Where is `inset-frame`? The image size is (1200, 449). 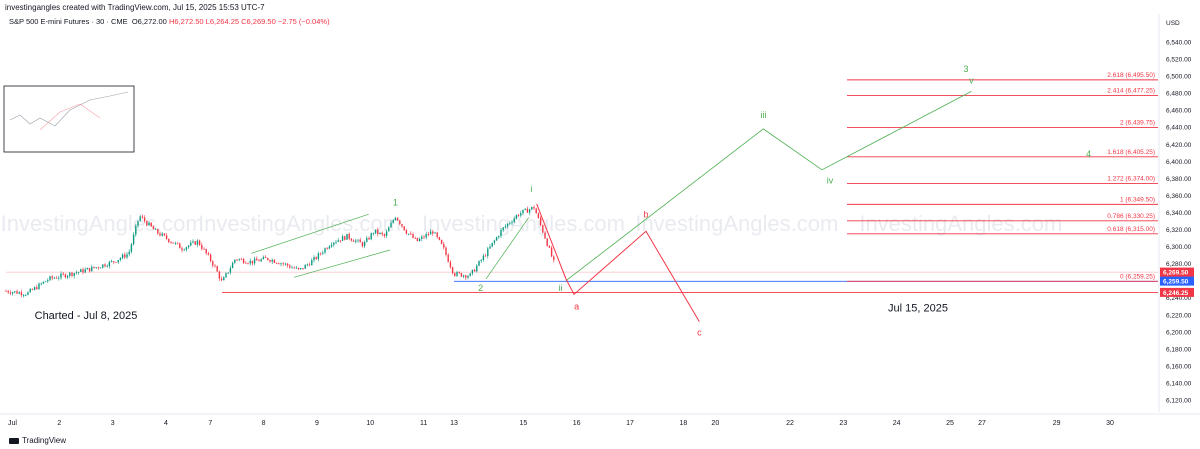
inset-frame is located at coordinates (69, 119).